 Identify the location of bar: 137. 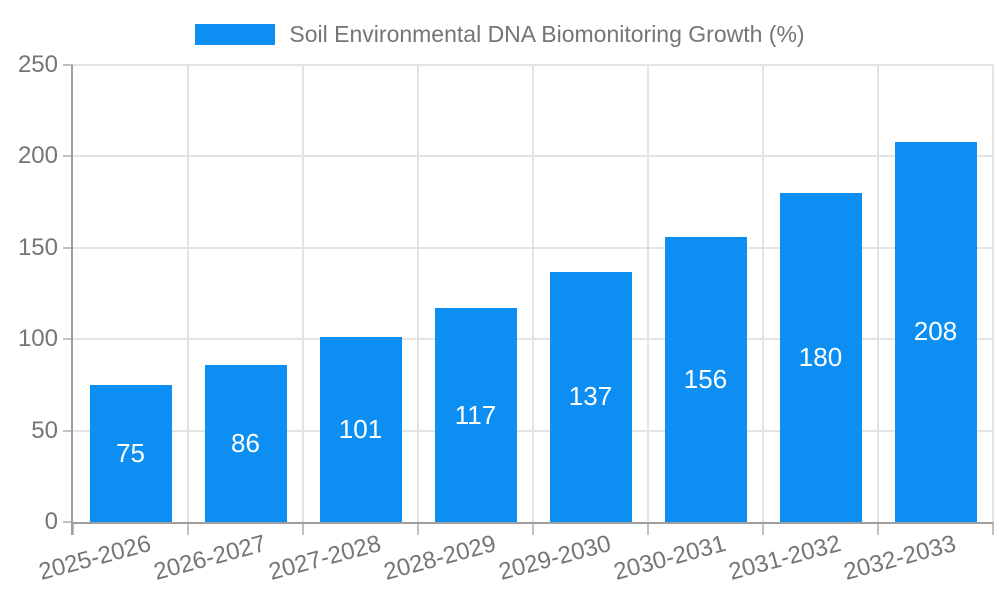
(590, 396).